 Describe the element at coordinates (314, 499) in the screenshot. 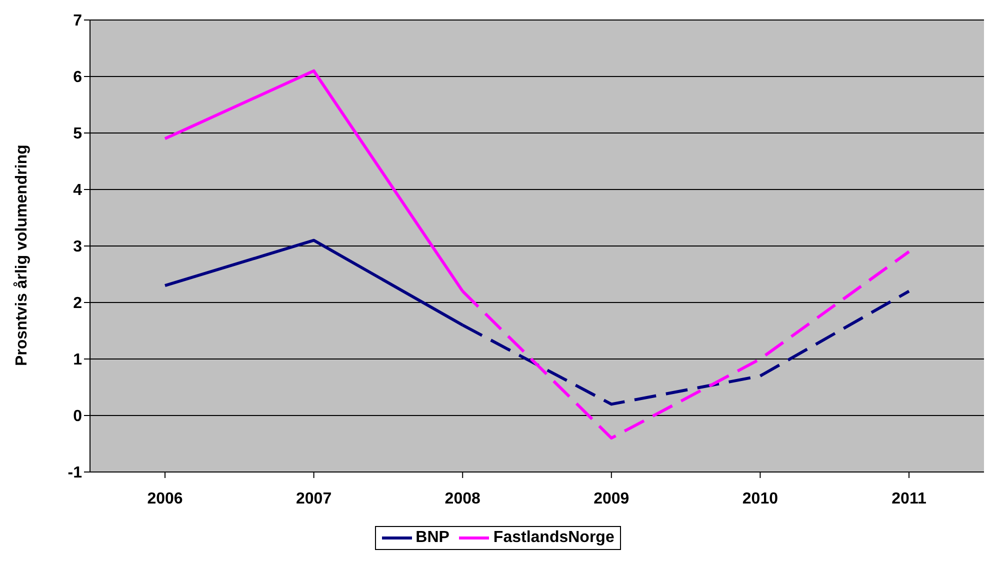

I see `x-tick-label: 2007` at that location.